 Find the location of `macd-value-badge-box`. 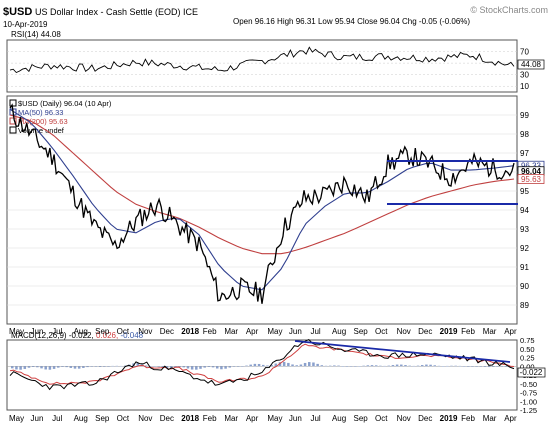

macd-value-badge-box is located at coordinates (531, 372).